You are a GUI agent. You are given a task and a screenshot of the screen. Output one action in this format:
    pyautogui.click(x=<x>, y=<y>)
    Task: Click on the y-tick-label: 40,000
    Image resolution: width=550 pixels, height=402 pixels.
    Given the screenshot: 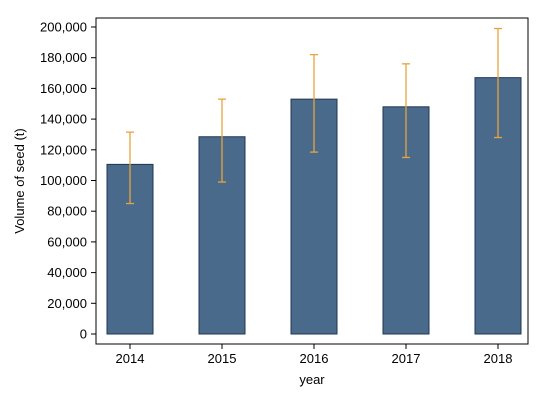 What is the action you would take?
    pyautogui.click(x=67, y=272)
    